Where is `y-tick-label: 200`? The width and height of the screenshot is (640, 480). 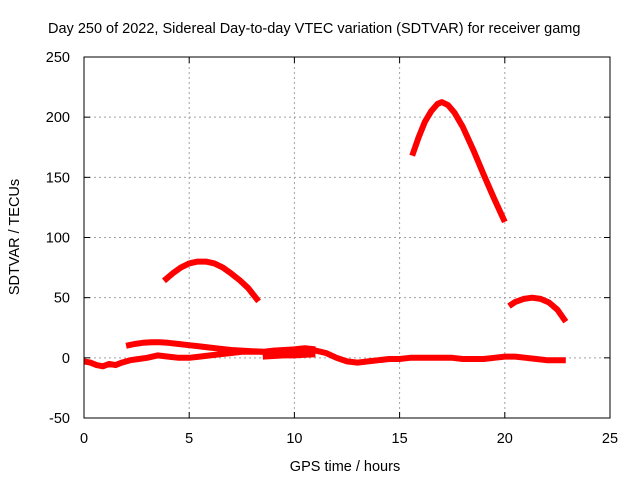 y-tick-label: 200 is located at coordinates (58, 118).